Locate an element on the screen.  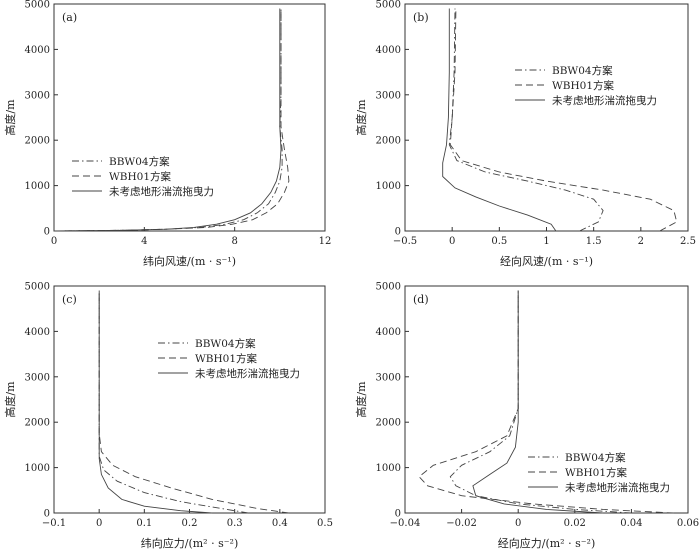
x-tick-label: 2 is located at coordinates (641, 241).